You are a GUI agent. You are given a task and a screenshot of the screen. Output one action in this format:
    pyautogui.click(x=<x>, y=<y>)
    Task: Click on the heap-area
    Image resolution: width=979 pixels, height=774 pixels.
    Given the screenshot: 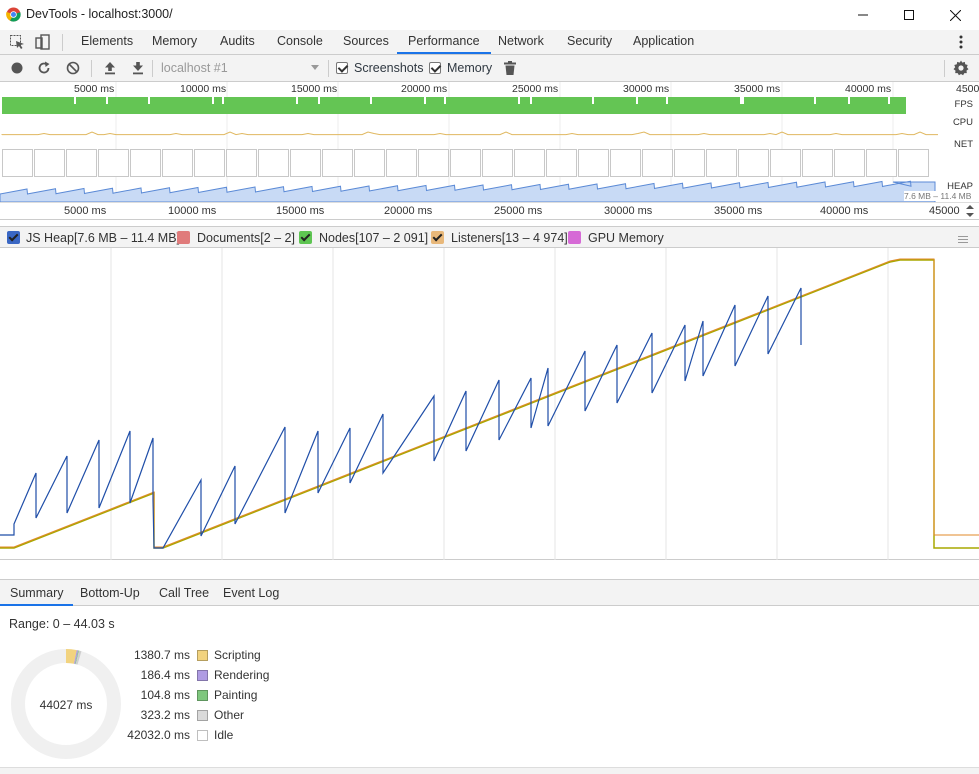 What is the action you would take?
    pyautogui.click(x=468, y=191)
    